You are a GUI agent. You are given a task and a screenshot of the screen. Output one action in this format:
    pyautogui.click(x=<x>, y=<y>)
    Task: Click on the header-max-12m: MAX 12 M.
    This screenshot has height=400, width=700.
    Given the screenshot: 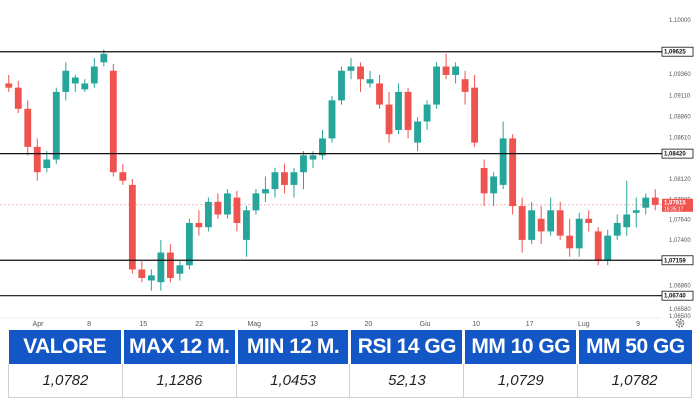 What is the action you would take?
    pyautogui.click(x=180, y=347)
    